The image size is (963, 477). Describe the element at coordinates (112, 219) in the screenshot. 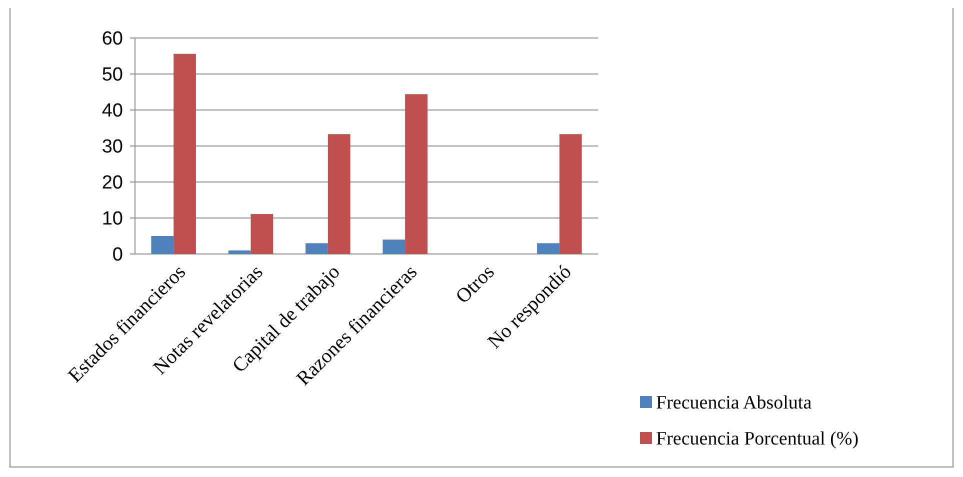

I see `y-tick-label: 10` at that location.